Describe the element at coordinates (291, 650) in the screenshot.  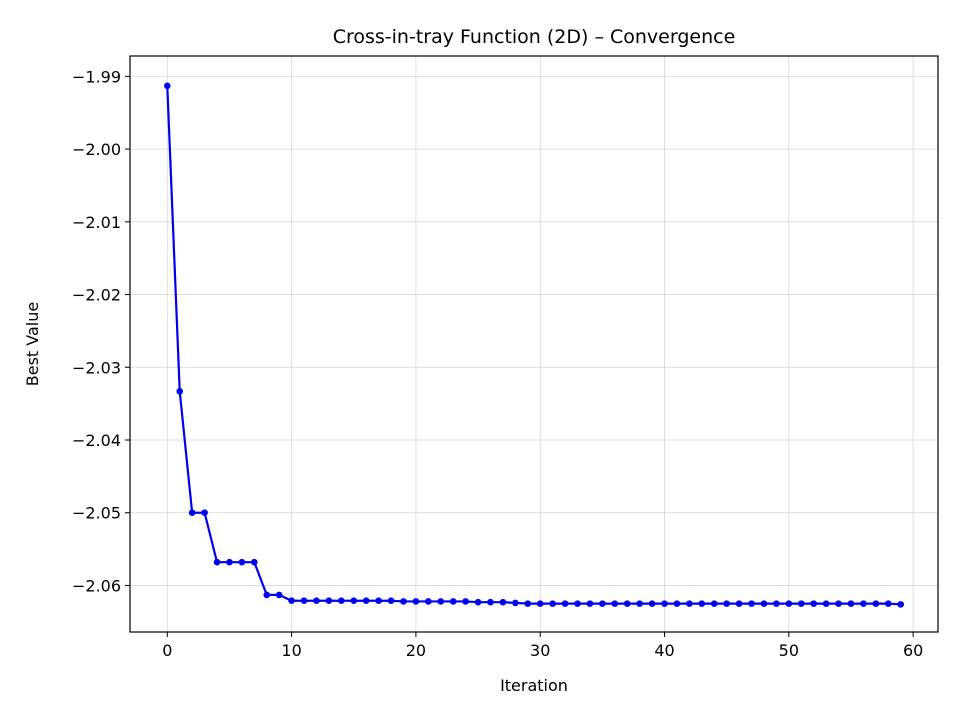
I see `x-tick-label: 10` at that location.